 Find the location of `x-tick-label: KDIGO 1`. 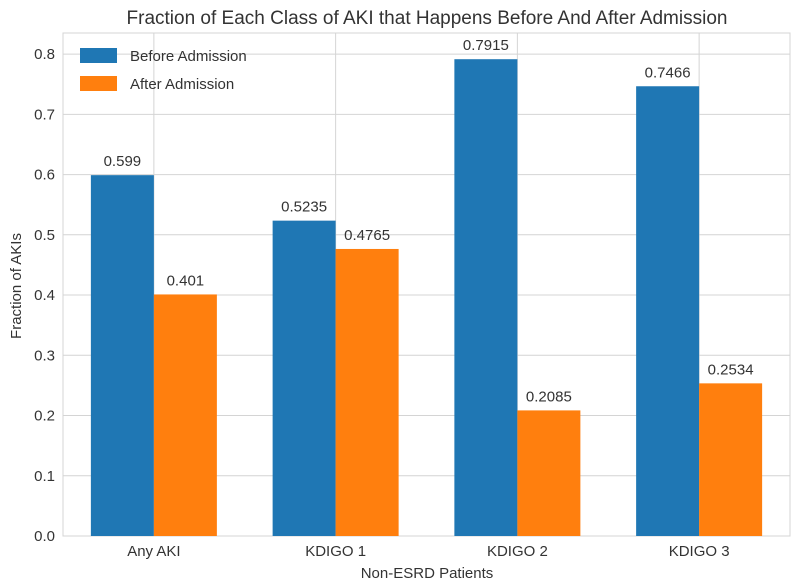

x-tick-label: KDIGO 1 is located at coordinates (335, 551).